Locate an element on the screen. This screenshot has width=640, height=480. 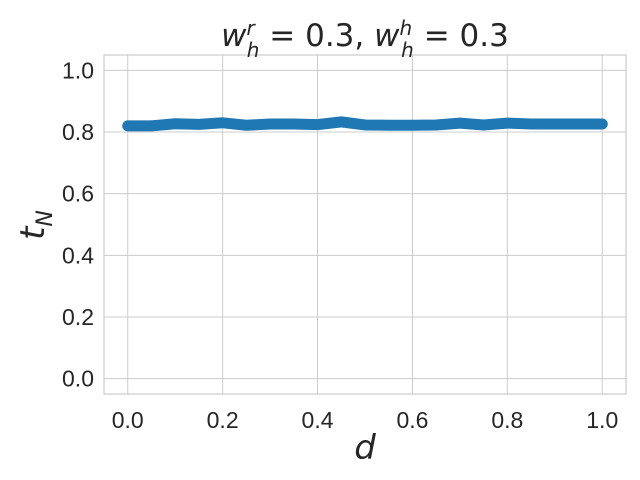
y-tick-label: 0.8 is located at coordinates (78, 132).